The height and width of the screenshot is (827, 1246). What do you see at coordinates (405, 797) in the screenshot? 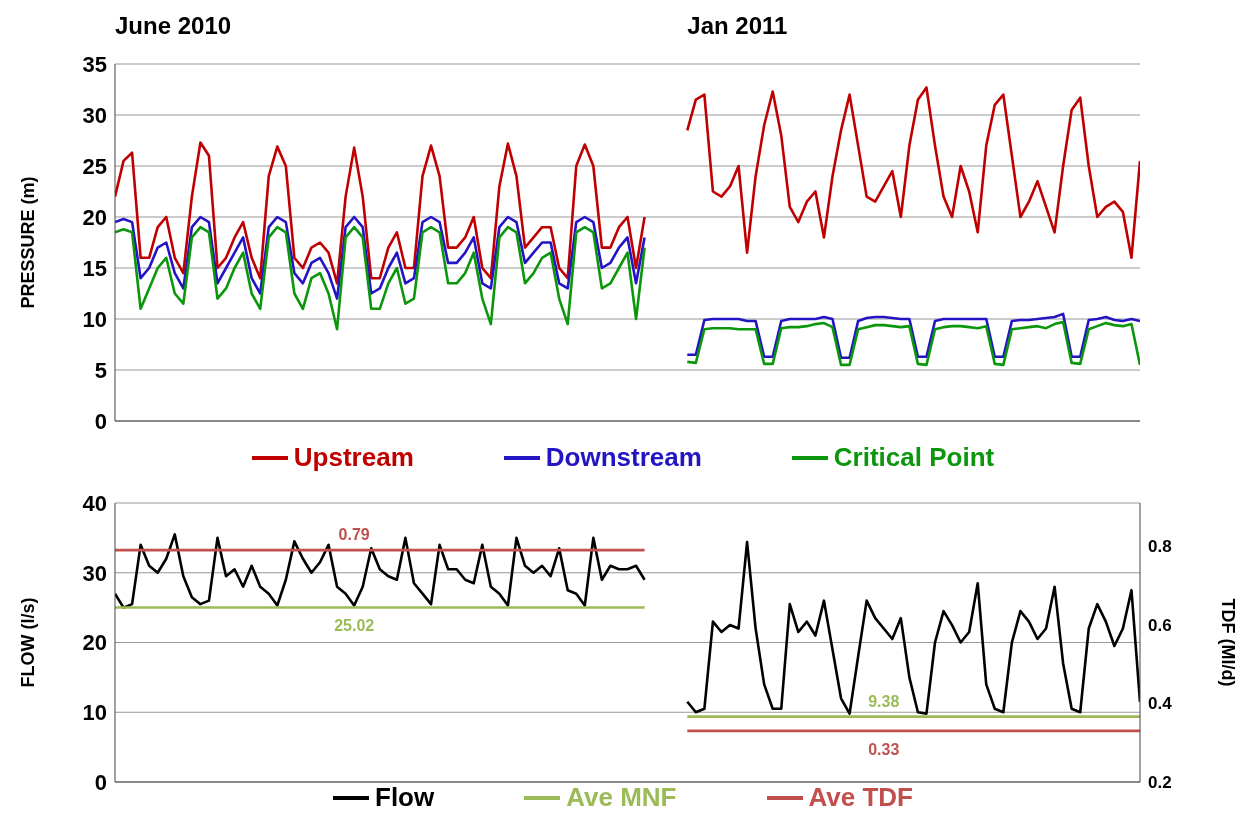
I see `legend-label: Flow` at bounding box center [405, 797].